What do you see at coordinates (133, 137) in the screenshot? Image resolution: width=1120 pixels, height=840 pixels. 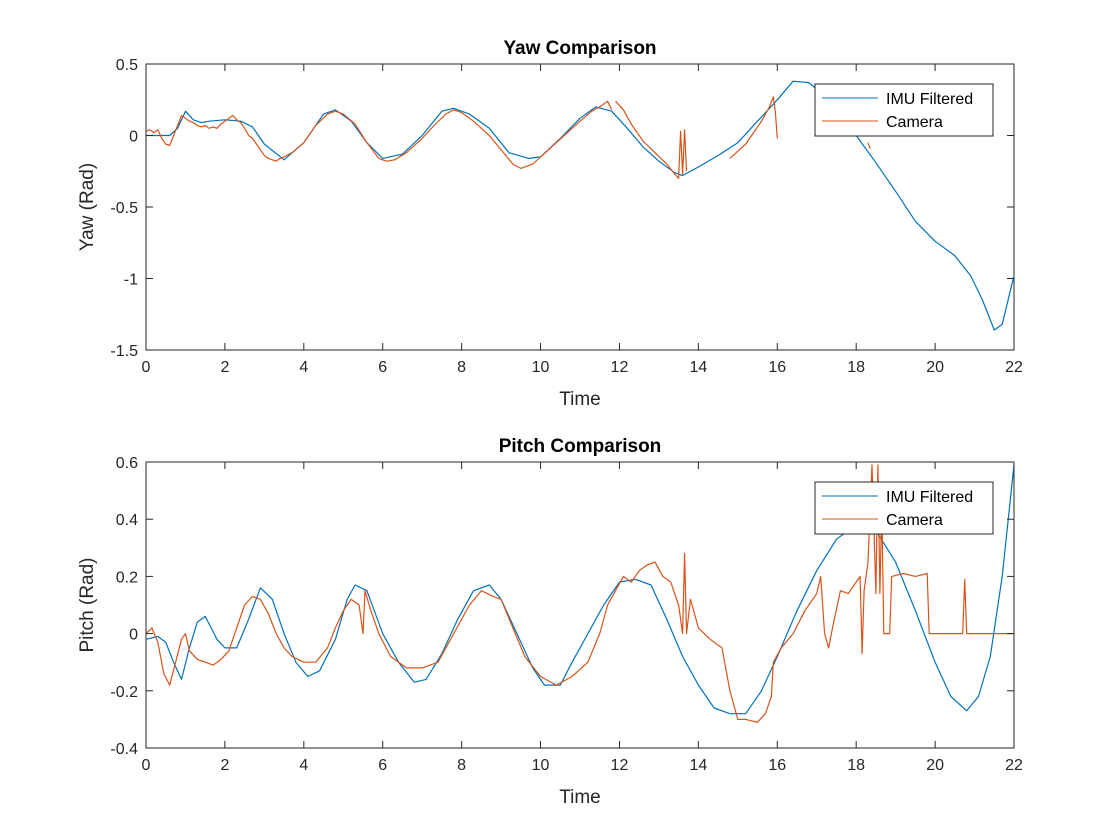 I see `yaw-y-tick-label: 0` at bounding box center [133, 137].